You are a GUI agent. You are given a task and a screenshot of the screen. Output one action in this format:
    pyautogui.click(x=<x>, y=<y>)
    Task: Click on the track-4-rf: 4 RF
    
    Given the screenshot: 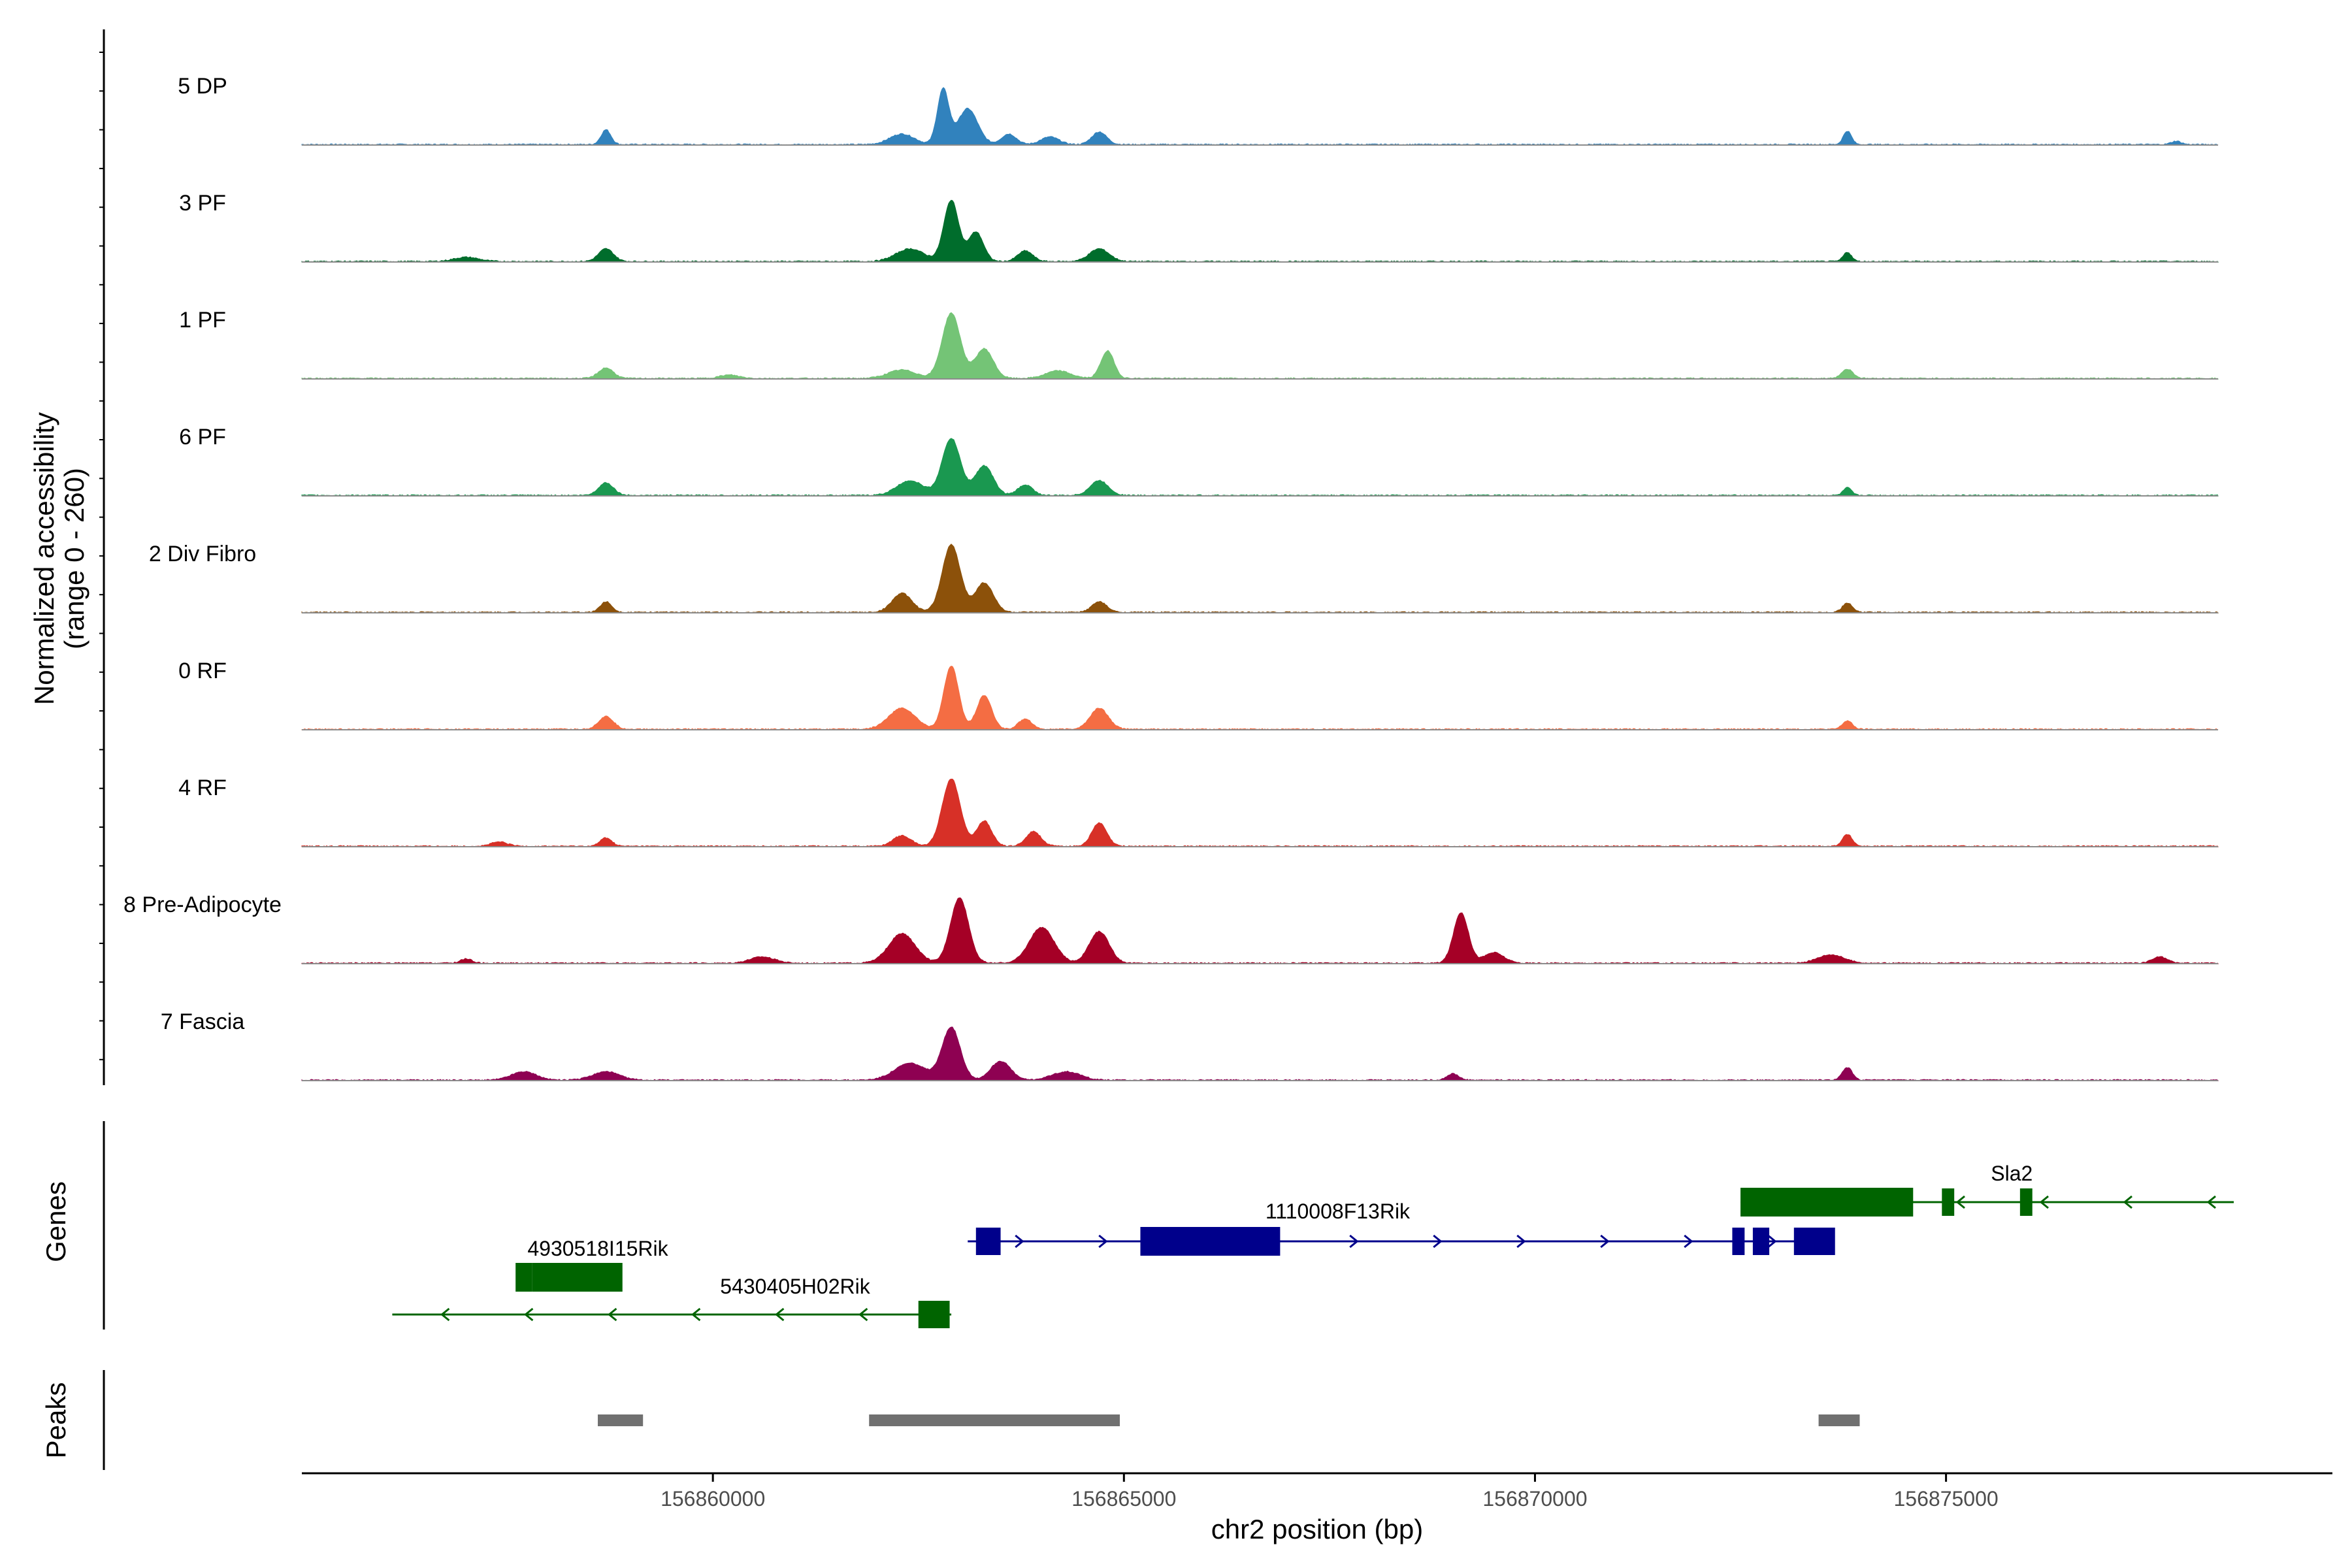 What is the action you would take?
    pyautogui.click(x=1198, y=811)
    